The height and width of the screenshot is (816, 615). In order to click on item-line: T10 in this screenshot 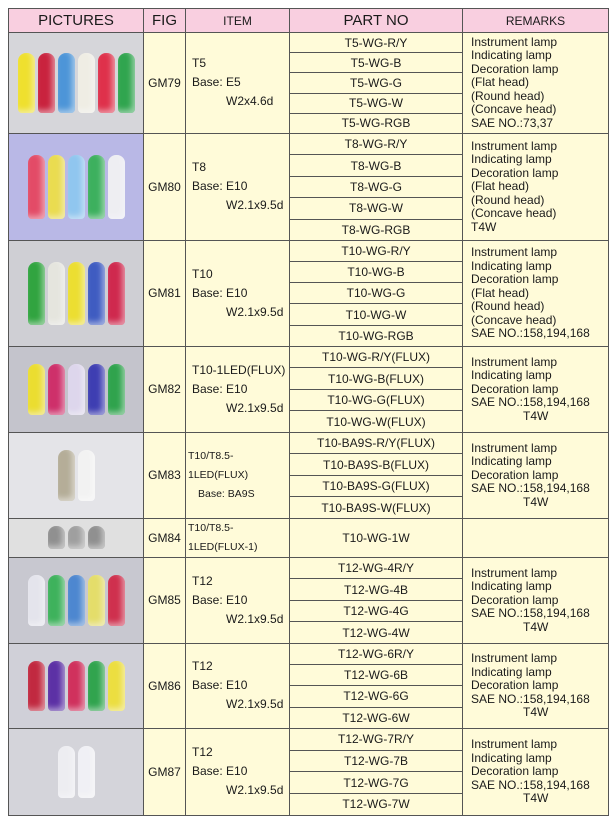, I will do `click(202, 273)`.